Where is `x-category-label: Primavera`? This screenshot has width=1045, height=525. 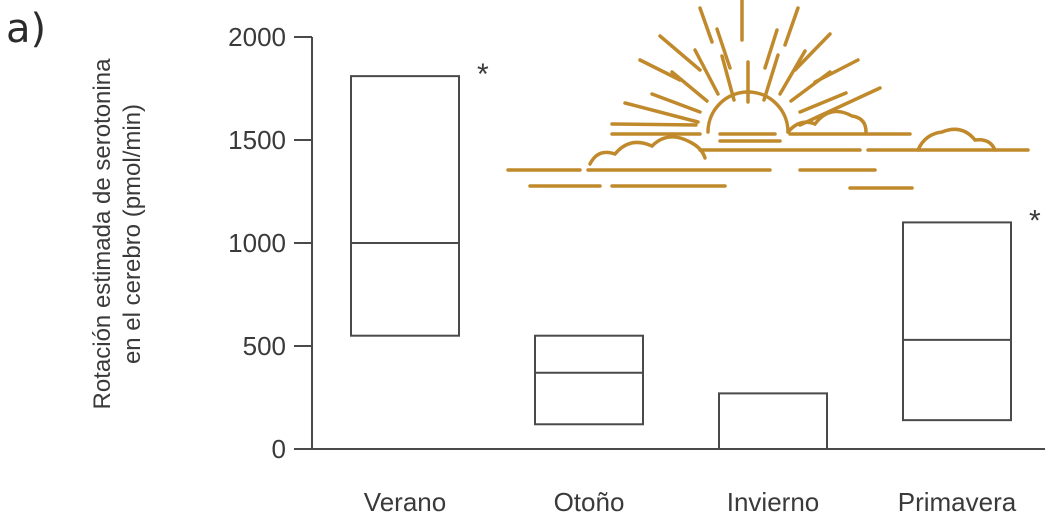
x-category-label: Primavera is located at coordinates (957, 502).